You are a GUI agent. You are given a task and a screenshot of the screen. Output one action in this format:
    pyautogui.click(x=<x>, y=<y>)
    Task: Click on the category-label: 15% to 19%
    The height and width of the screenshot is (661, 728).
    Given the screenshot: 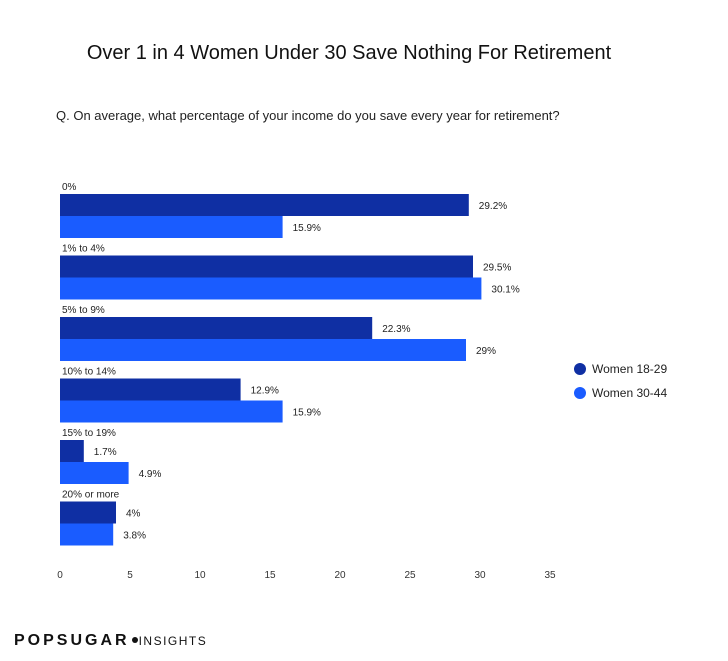 What is the action you would take?
    pyautogui.click(x=89, y=433)
    